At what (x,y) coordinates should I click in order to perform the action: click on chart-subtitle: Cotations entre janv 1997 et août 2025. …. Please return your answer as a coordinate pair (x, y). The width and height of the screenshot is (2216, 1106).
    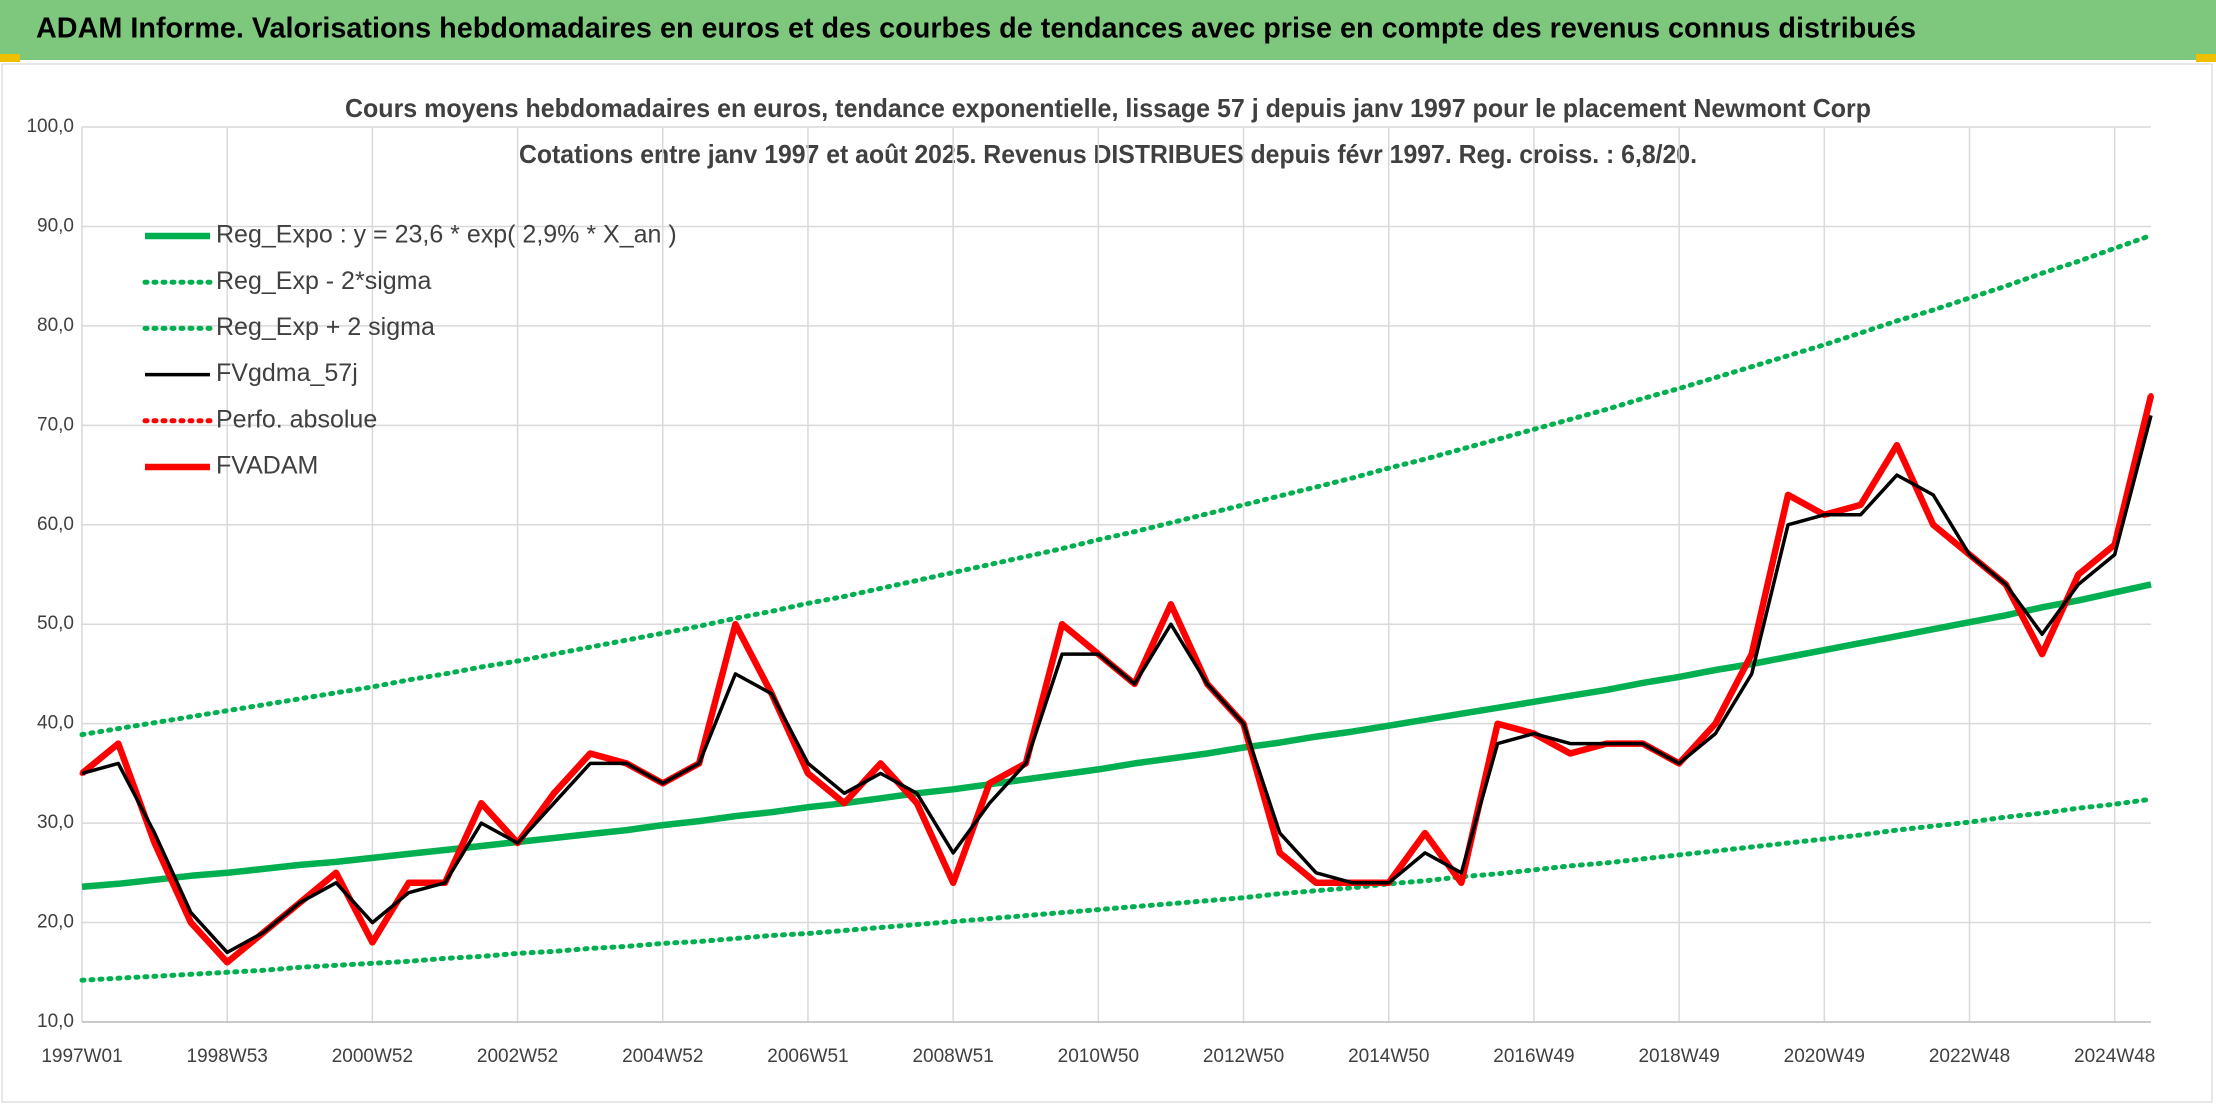
    Looking at the image, I should click on (1108, 154).